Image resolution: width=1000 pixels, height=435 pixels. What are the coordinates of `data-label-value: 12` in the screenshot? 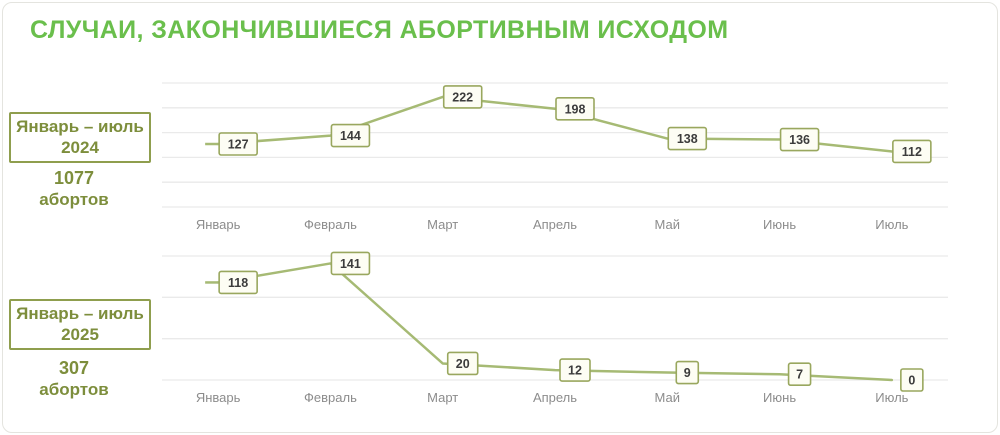 It's located at (575, 371).